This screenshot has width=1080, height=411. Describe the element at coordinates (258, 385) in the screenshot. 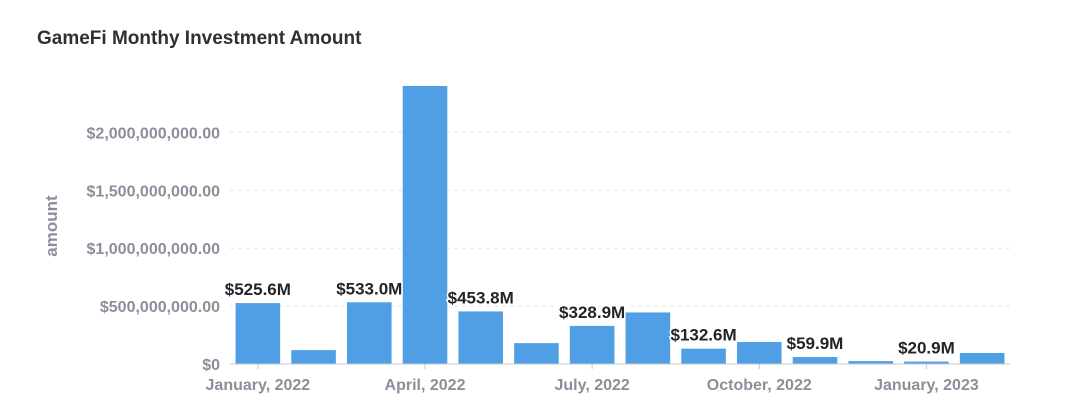

I see `x-tick-label: January, 2022` at that location.